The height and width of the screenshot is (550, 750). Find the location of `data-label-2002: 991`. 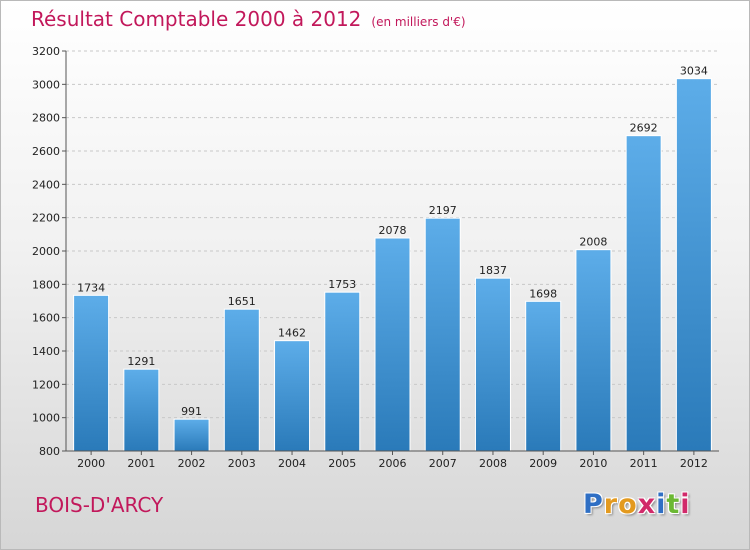

data-label-2002: 991 is located at coordinates (191, 411).